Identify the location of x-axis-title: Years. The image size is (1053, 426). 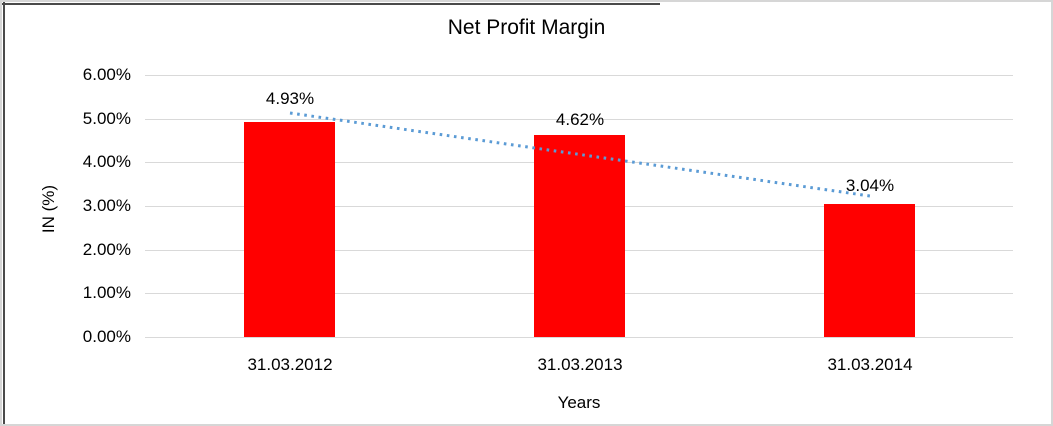
(579, 402).